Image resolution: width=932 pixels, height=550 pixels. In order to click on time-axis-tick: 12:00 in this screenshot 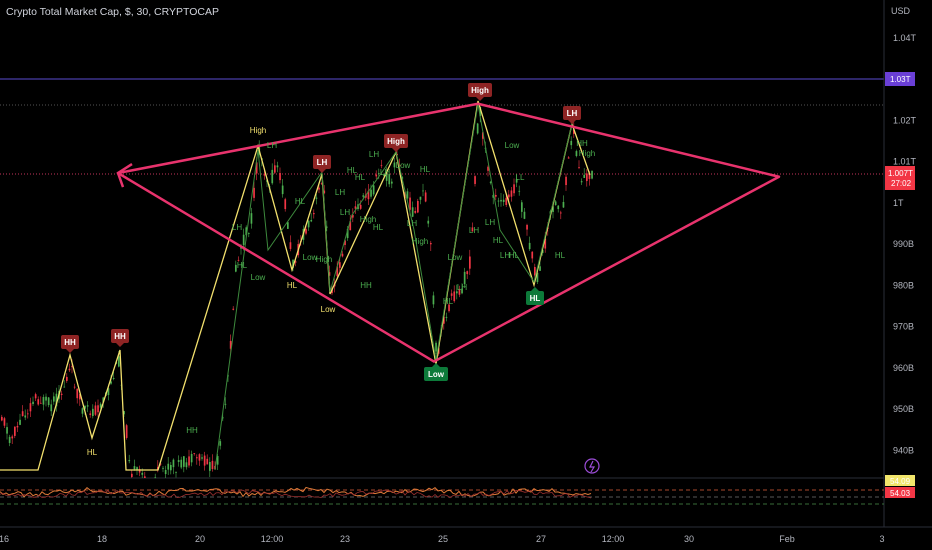, I will do `click(272, 539)`.